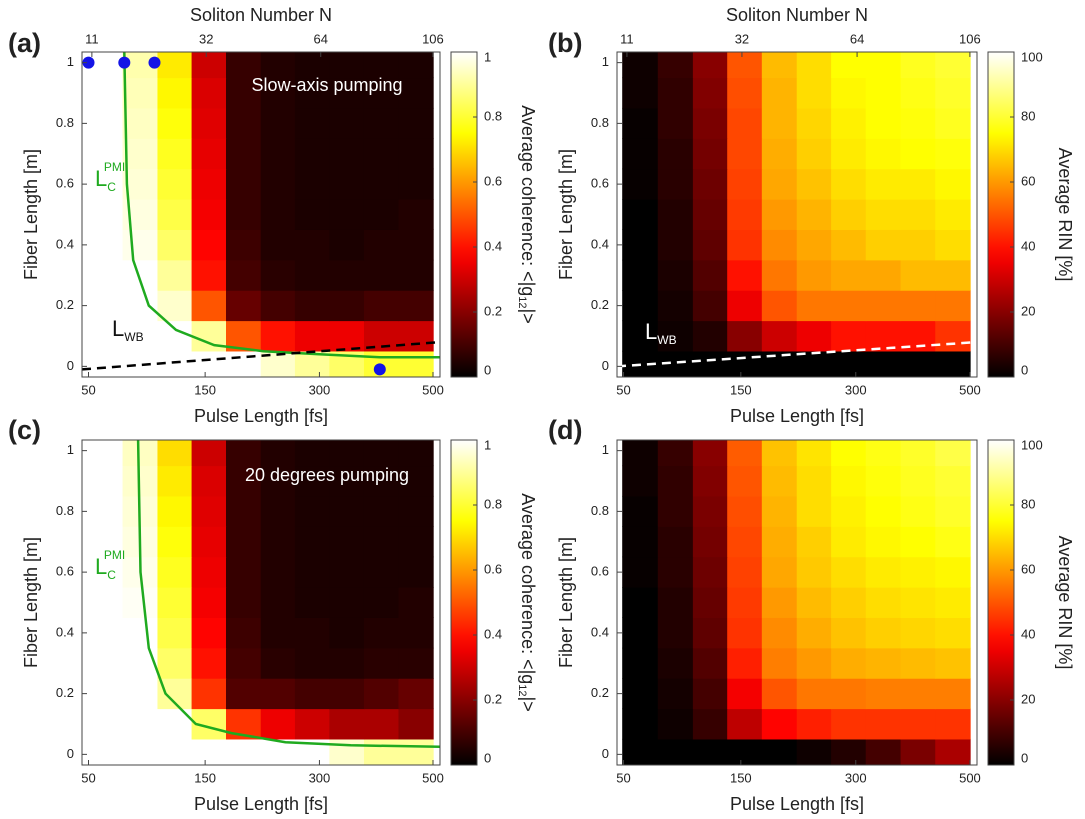 The height and width of the screenshot is (819, 1085). Describe the element at coordinates (627, 38) in the screenshot. I see `x2-tick-label: 11` at that location.